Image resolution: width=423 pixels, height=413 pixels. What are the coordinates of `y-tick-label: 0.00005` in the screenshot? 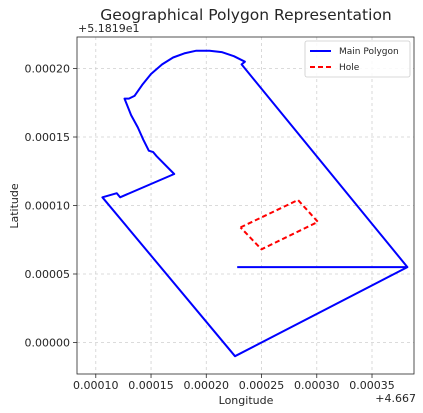 It's located at (48, 274).